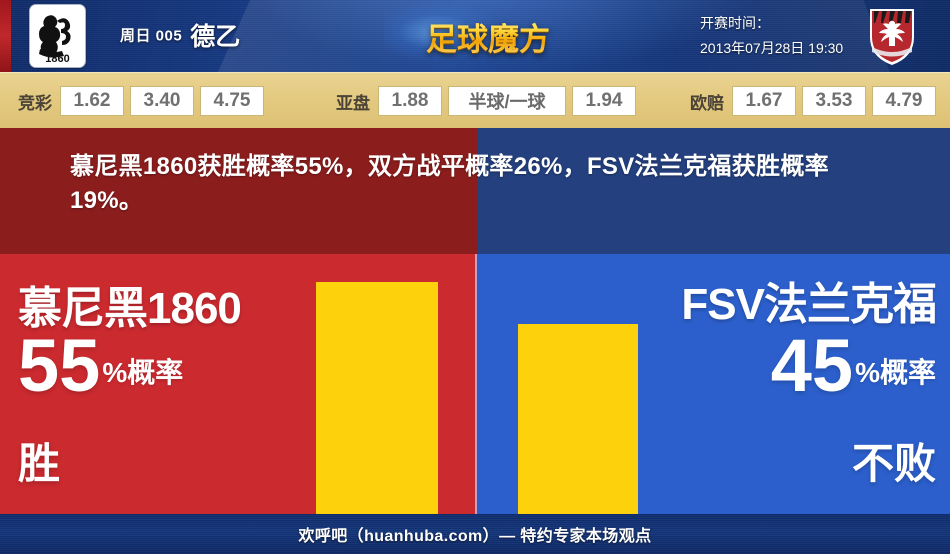 The image size is (950, 554). I want to click on odds-cell: 1.88, so click(410, 101).